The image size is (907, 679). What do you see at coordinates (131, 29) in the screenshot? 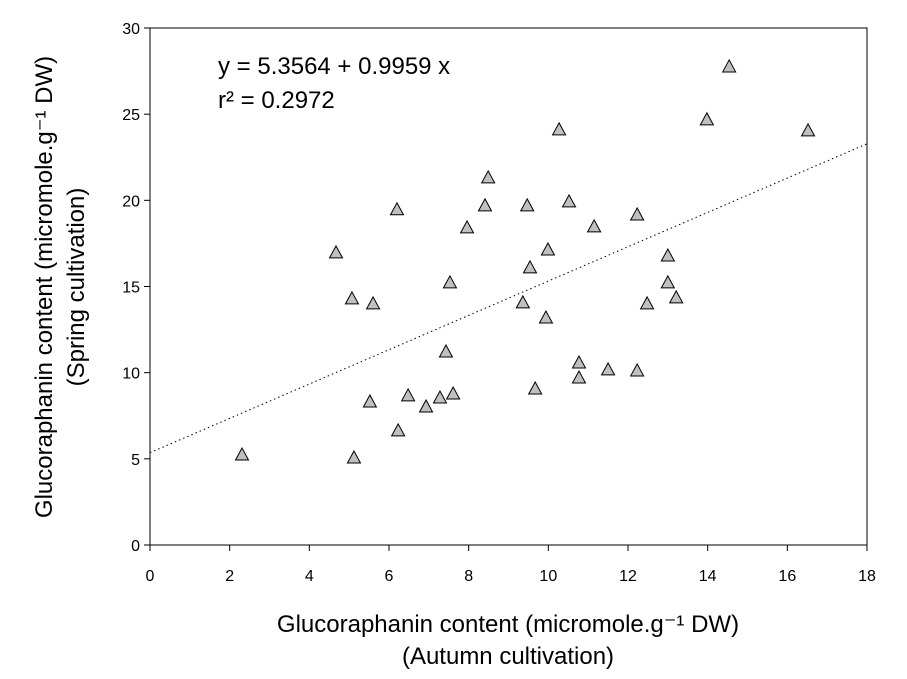
I see `y-tick-label: 30` at bounding box center [131, 29].